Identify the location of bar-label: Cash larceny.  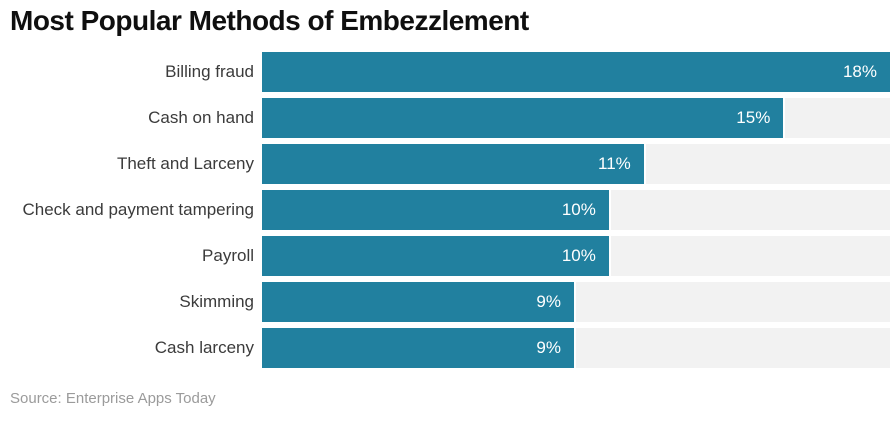
(204, 347).